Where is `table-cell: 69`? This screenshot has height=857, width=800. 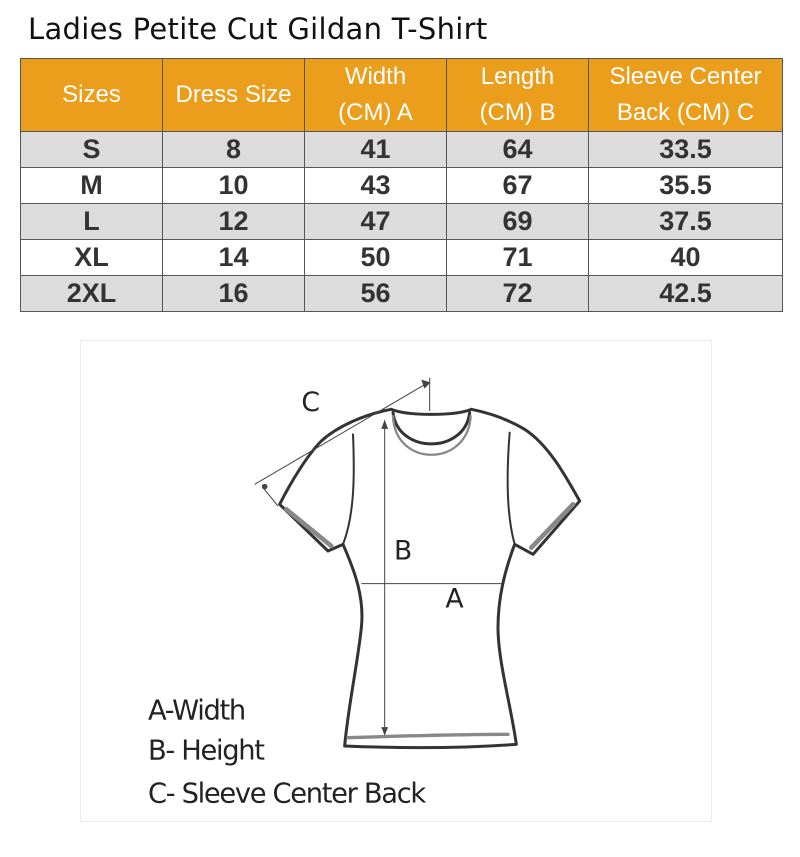 table-cell: 69 is located at coordinates (517, 221).